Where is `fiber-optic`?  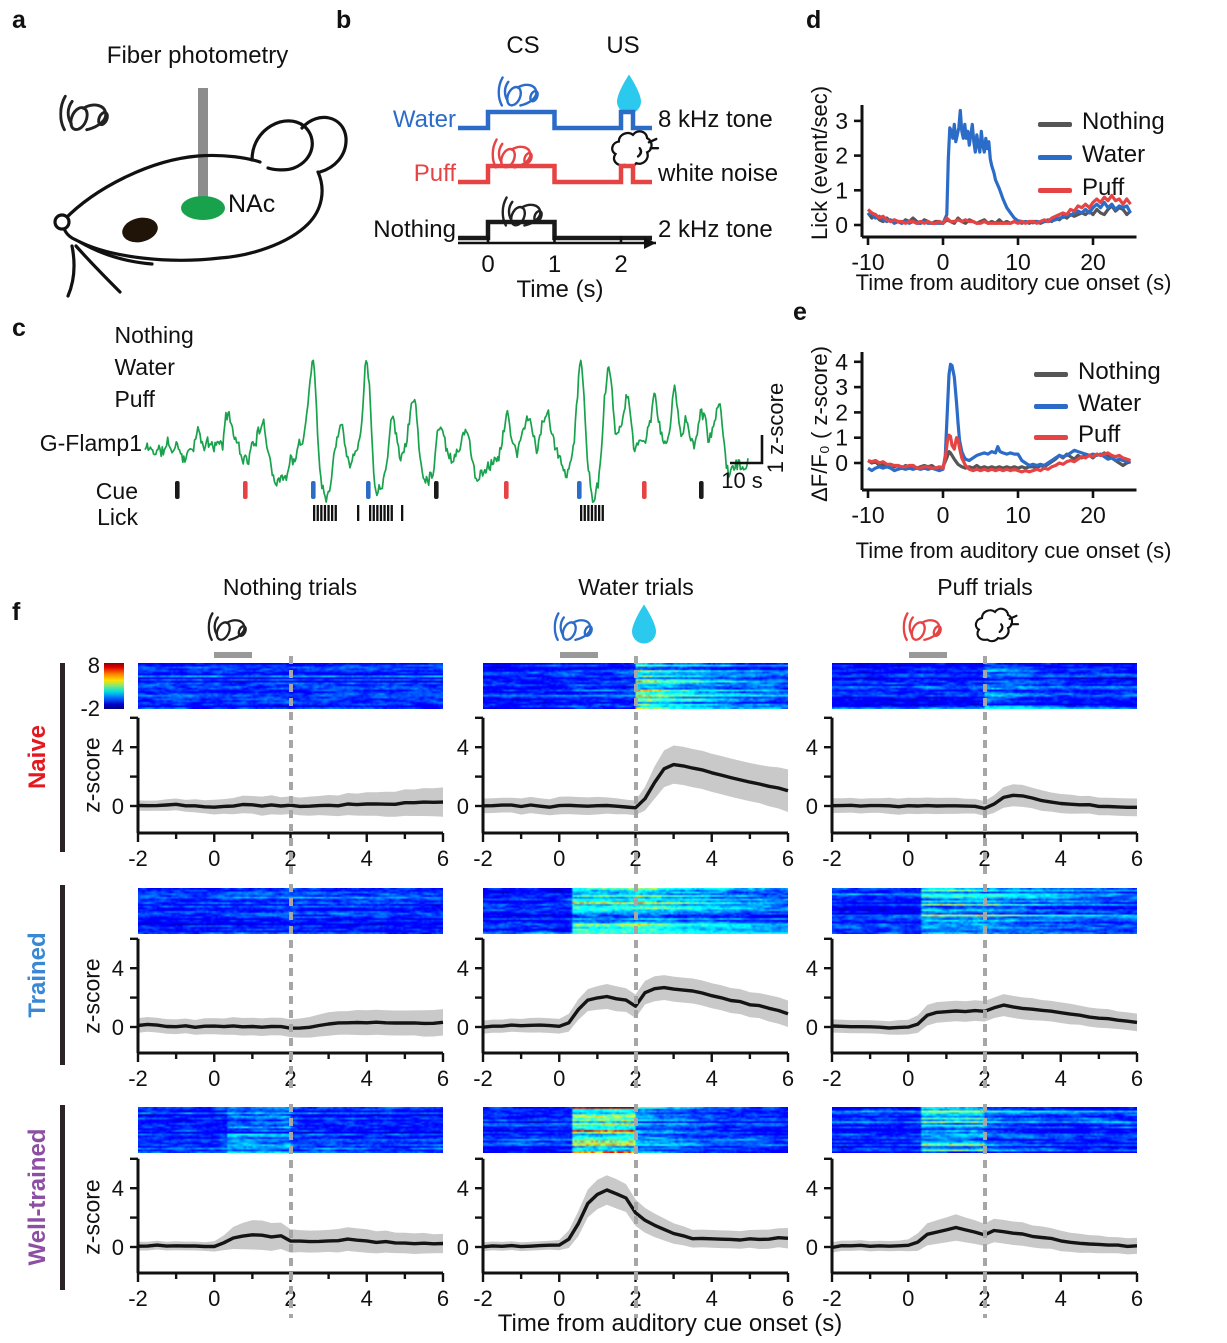 fiber-optic is located at coordinates (203, 146).